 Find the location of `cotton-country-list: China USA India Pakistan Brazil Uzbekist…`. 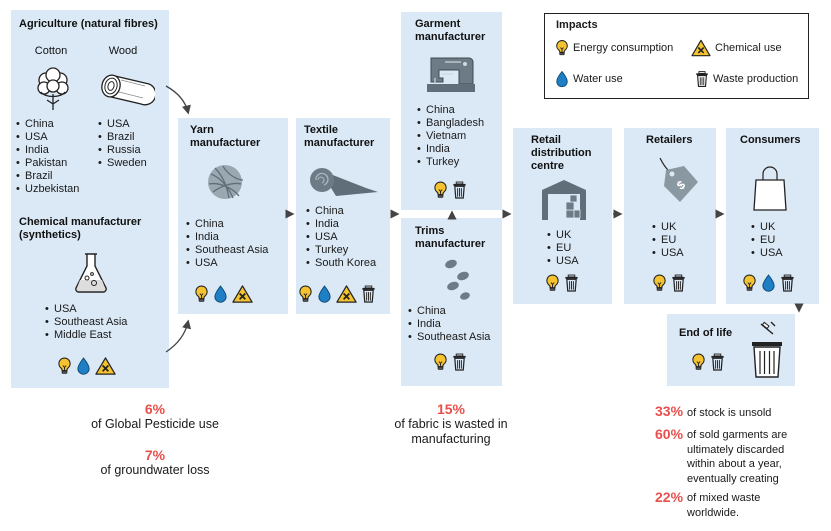

cotton-country-list: China USA India Pakistan Brazil Uzbekist… is located at coordinates (47, 157).